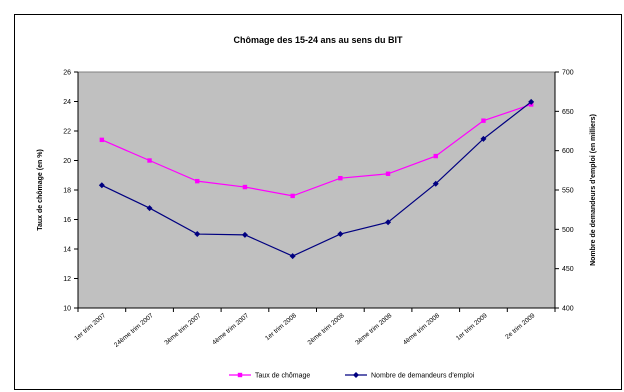  I want to click on left-tick-label: 26, so click(67, 73).